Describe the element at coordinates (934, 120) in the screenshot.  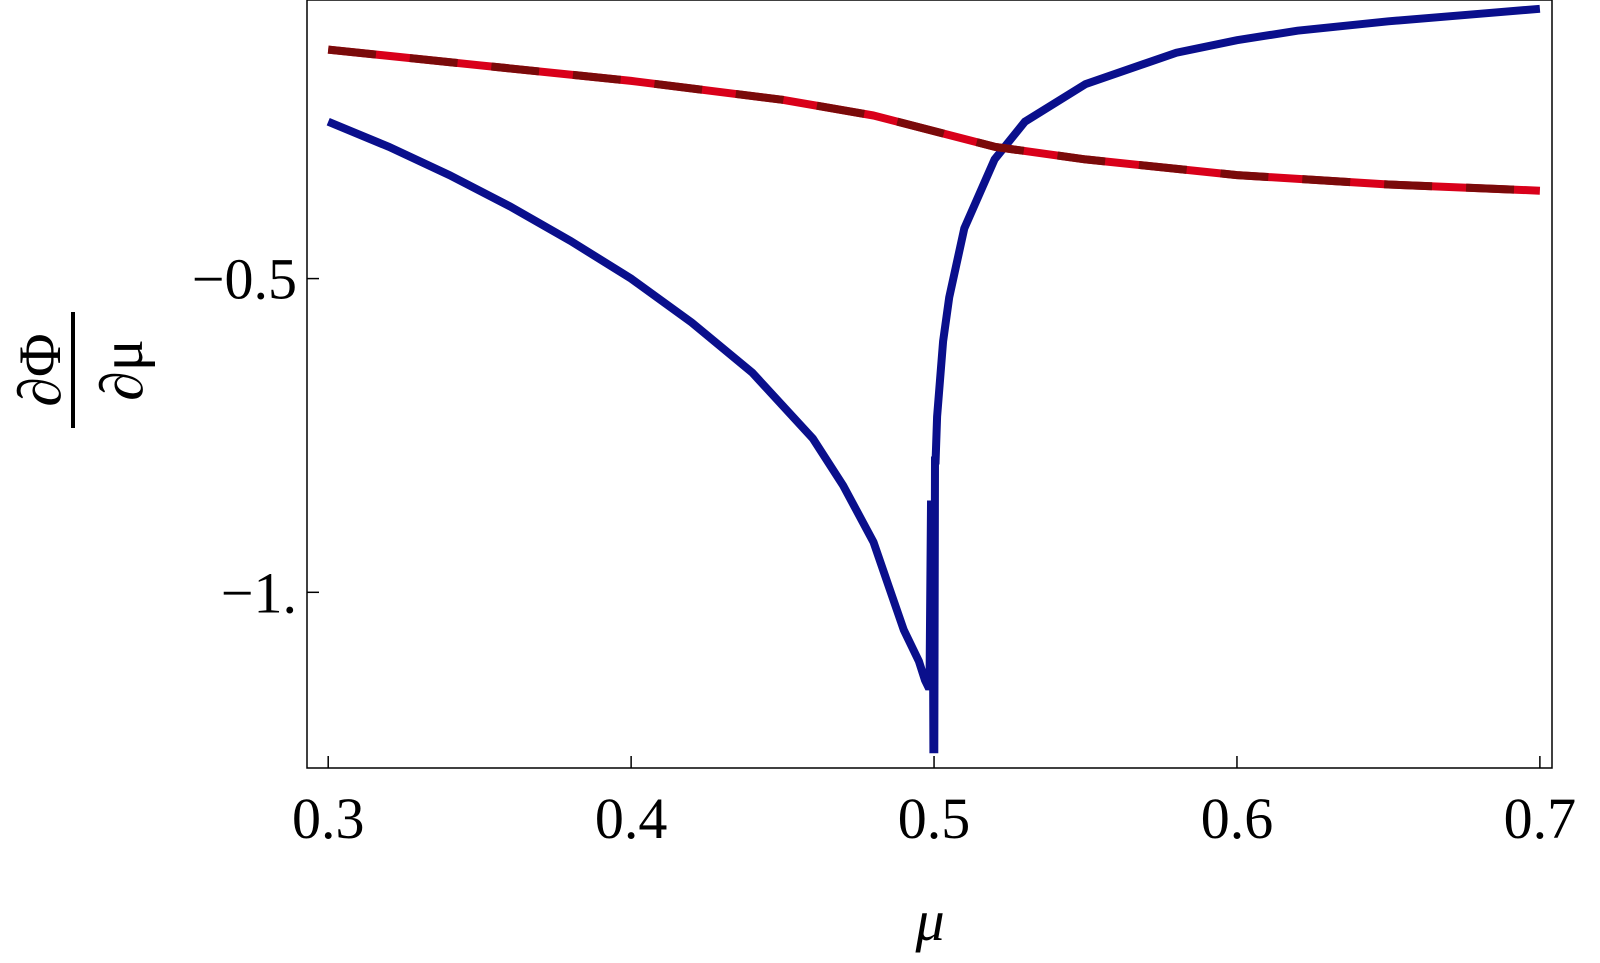
I see `series-line-1-dash` at that location.